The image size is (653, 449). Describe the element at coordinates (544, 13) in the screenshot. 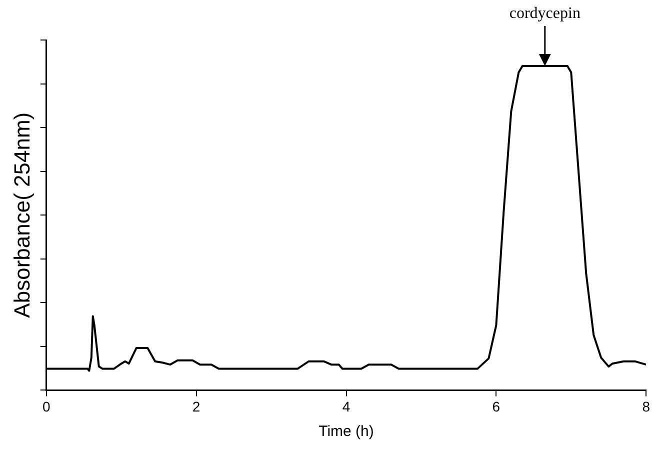

I see `annotation: cordycepin` at that location.